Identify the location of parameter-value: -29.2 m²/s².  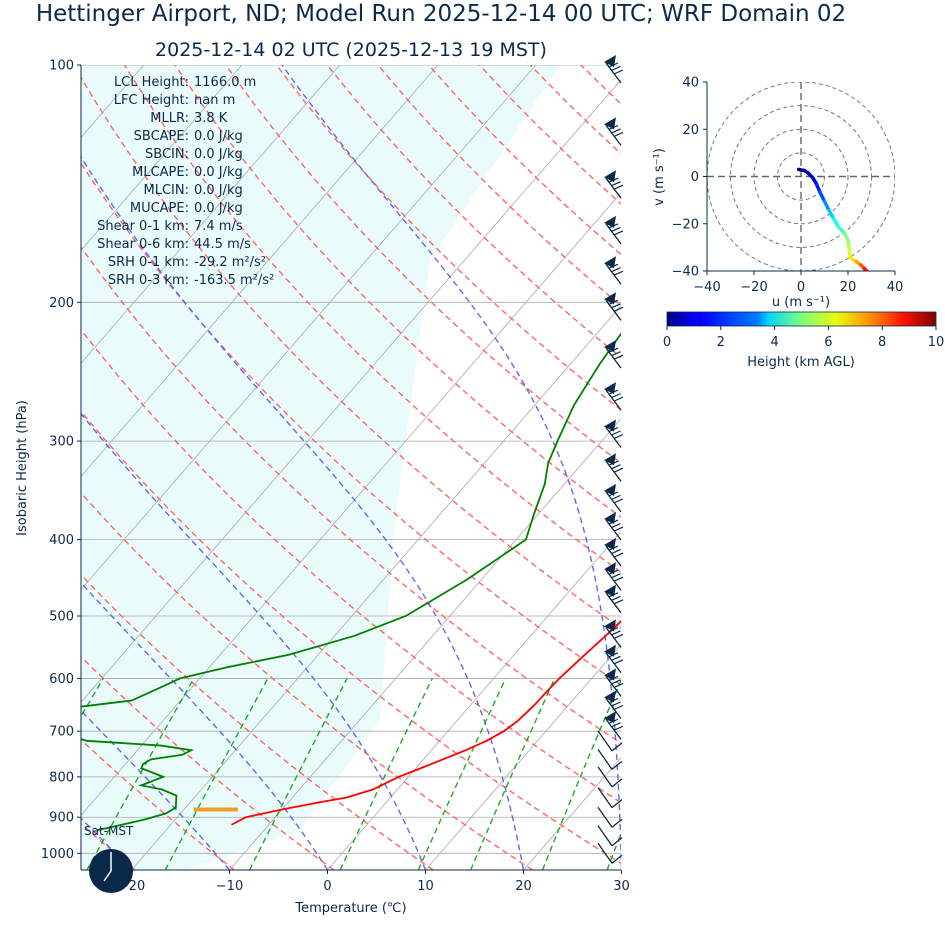
(230, 262).